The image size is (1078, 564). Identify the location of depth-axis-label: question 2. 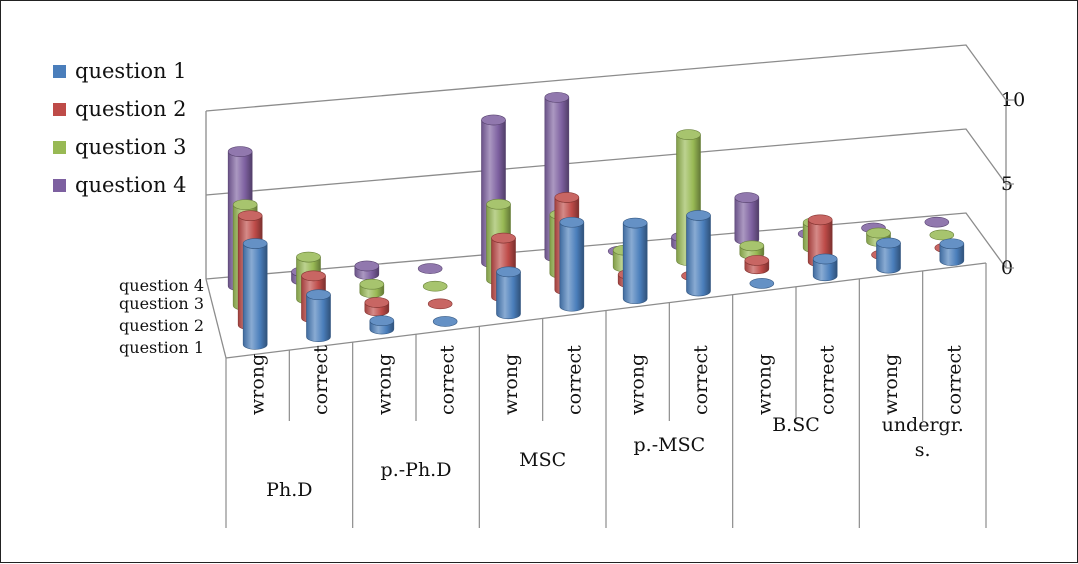
(161, 325).